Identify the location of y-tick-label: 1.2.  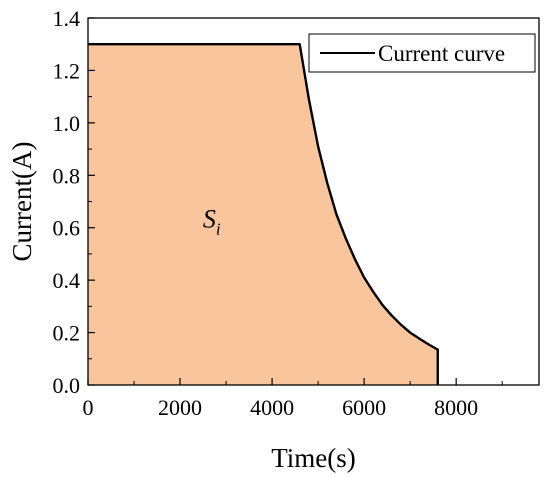
(67, 70).